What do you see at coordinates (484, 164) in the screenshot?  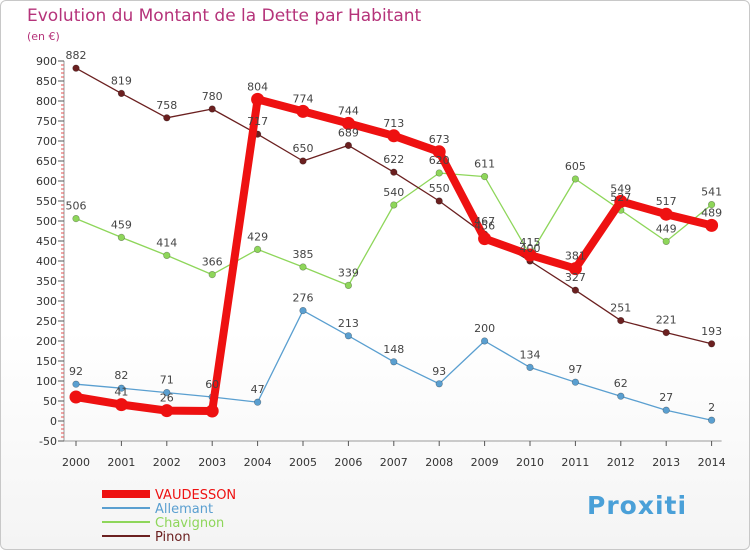 I see `data-label: 611` at bounding box center [484, 164].